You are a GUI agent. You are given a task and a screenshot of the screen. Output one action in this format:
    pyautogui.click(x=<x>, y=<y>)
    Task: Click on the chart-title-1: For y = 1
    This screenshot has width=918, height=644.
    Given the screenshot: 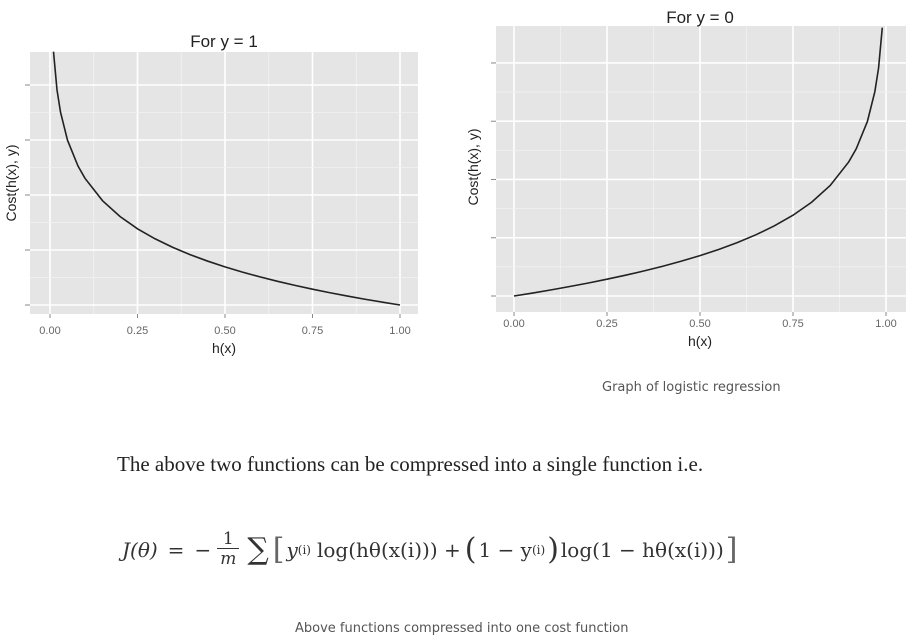 What is the action you would take?
    pyautogui.click(x=224, y=41)
    